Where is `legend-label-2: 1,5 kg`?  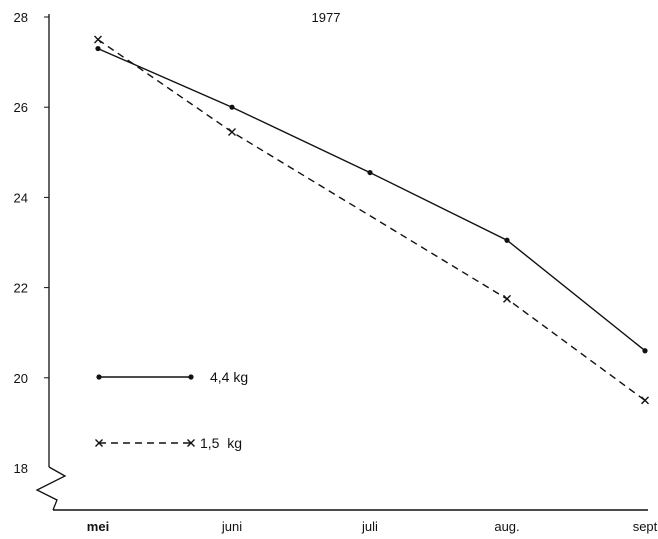 legend-label-2: 1,5 kg is located at coordinates (221, 443).